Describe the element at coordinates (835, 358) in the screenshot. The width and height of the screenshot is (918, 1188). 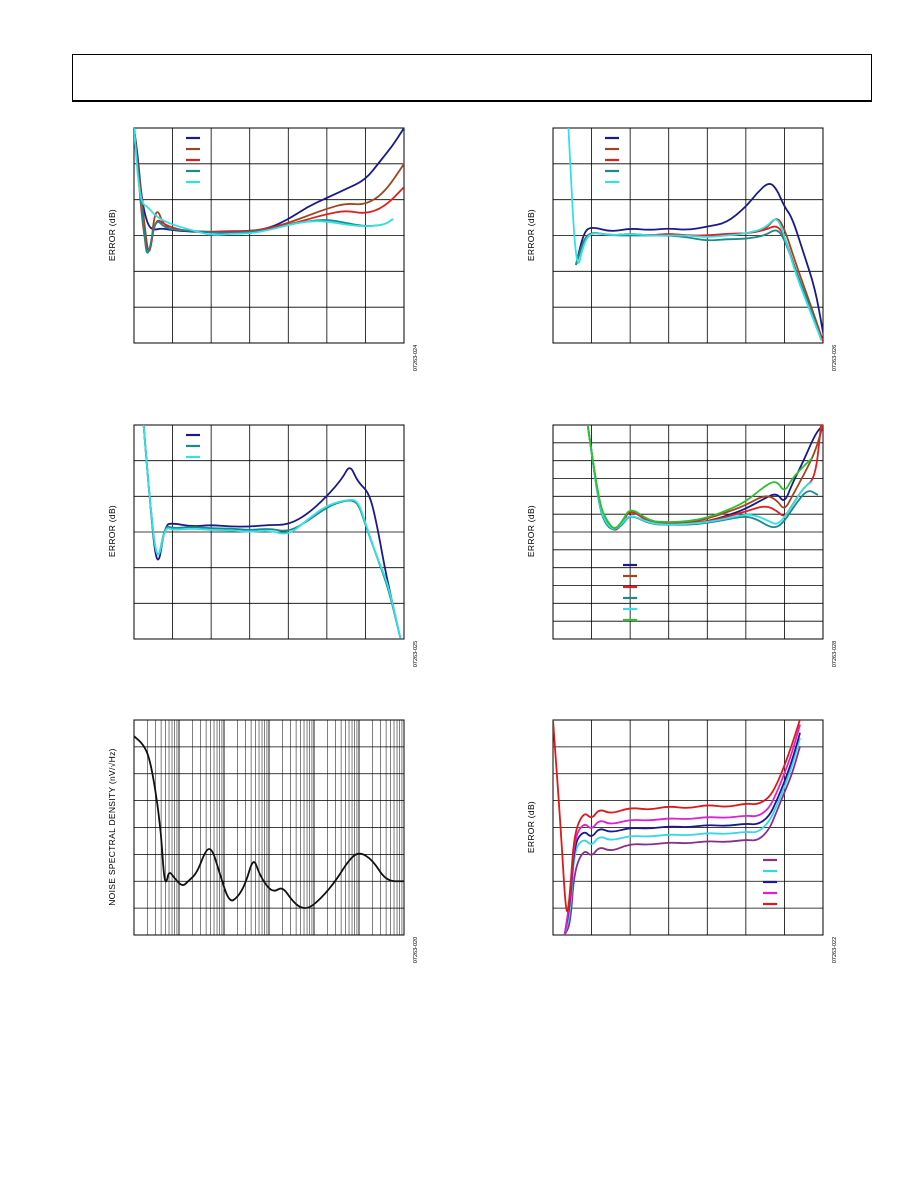
I see `figure-id: 07263-026` at that location.